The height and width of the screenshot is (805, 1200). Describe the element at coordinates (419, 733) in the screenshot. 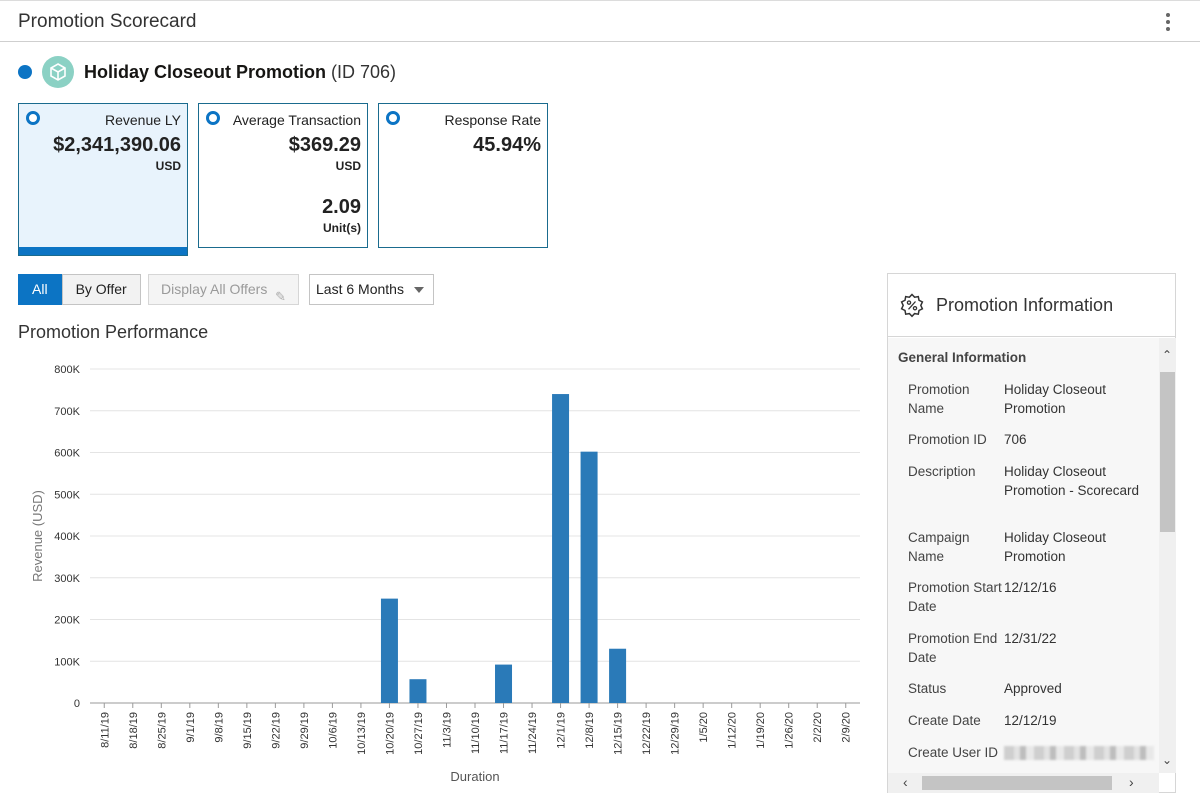

I see `x-tick-label: 10/27/19` at that location.